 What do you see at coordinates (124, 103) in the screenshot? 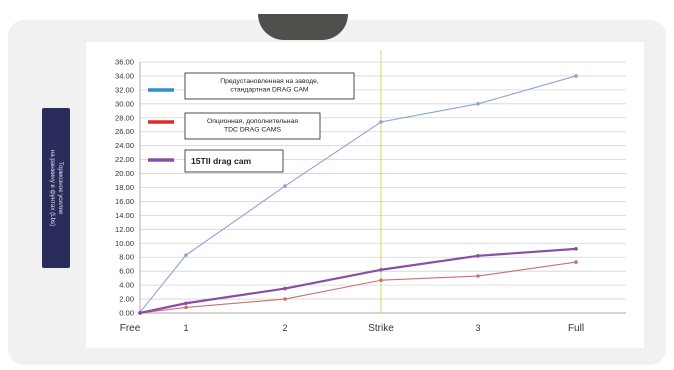
I see `y-tick-label: 30.00` at bounding box center [124, 103].